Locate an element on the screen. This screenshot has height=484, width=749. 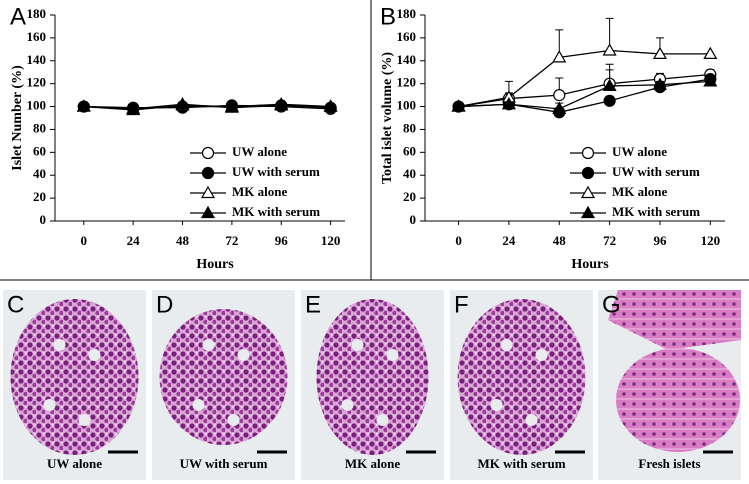
panel-label: A is located at coordinates (18, 16).